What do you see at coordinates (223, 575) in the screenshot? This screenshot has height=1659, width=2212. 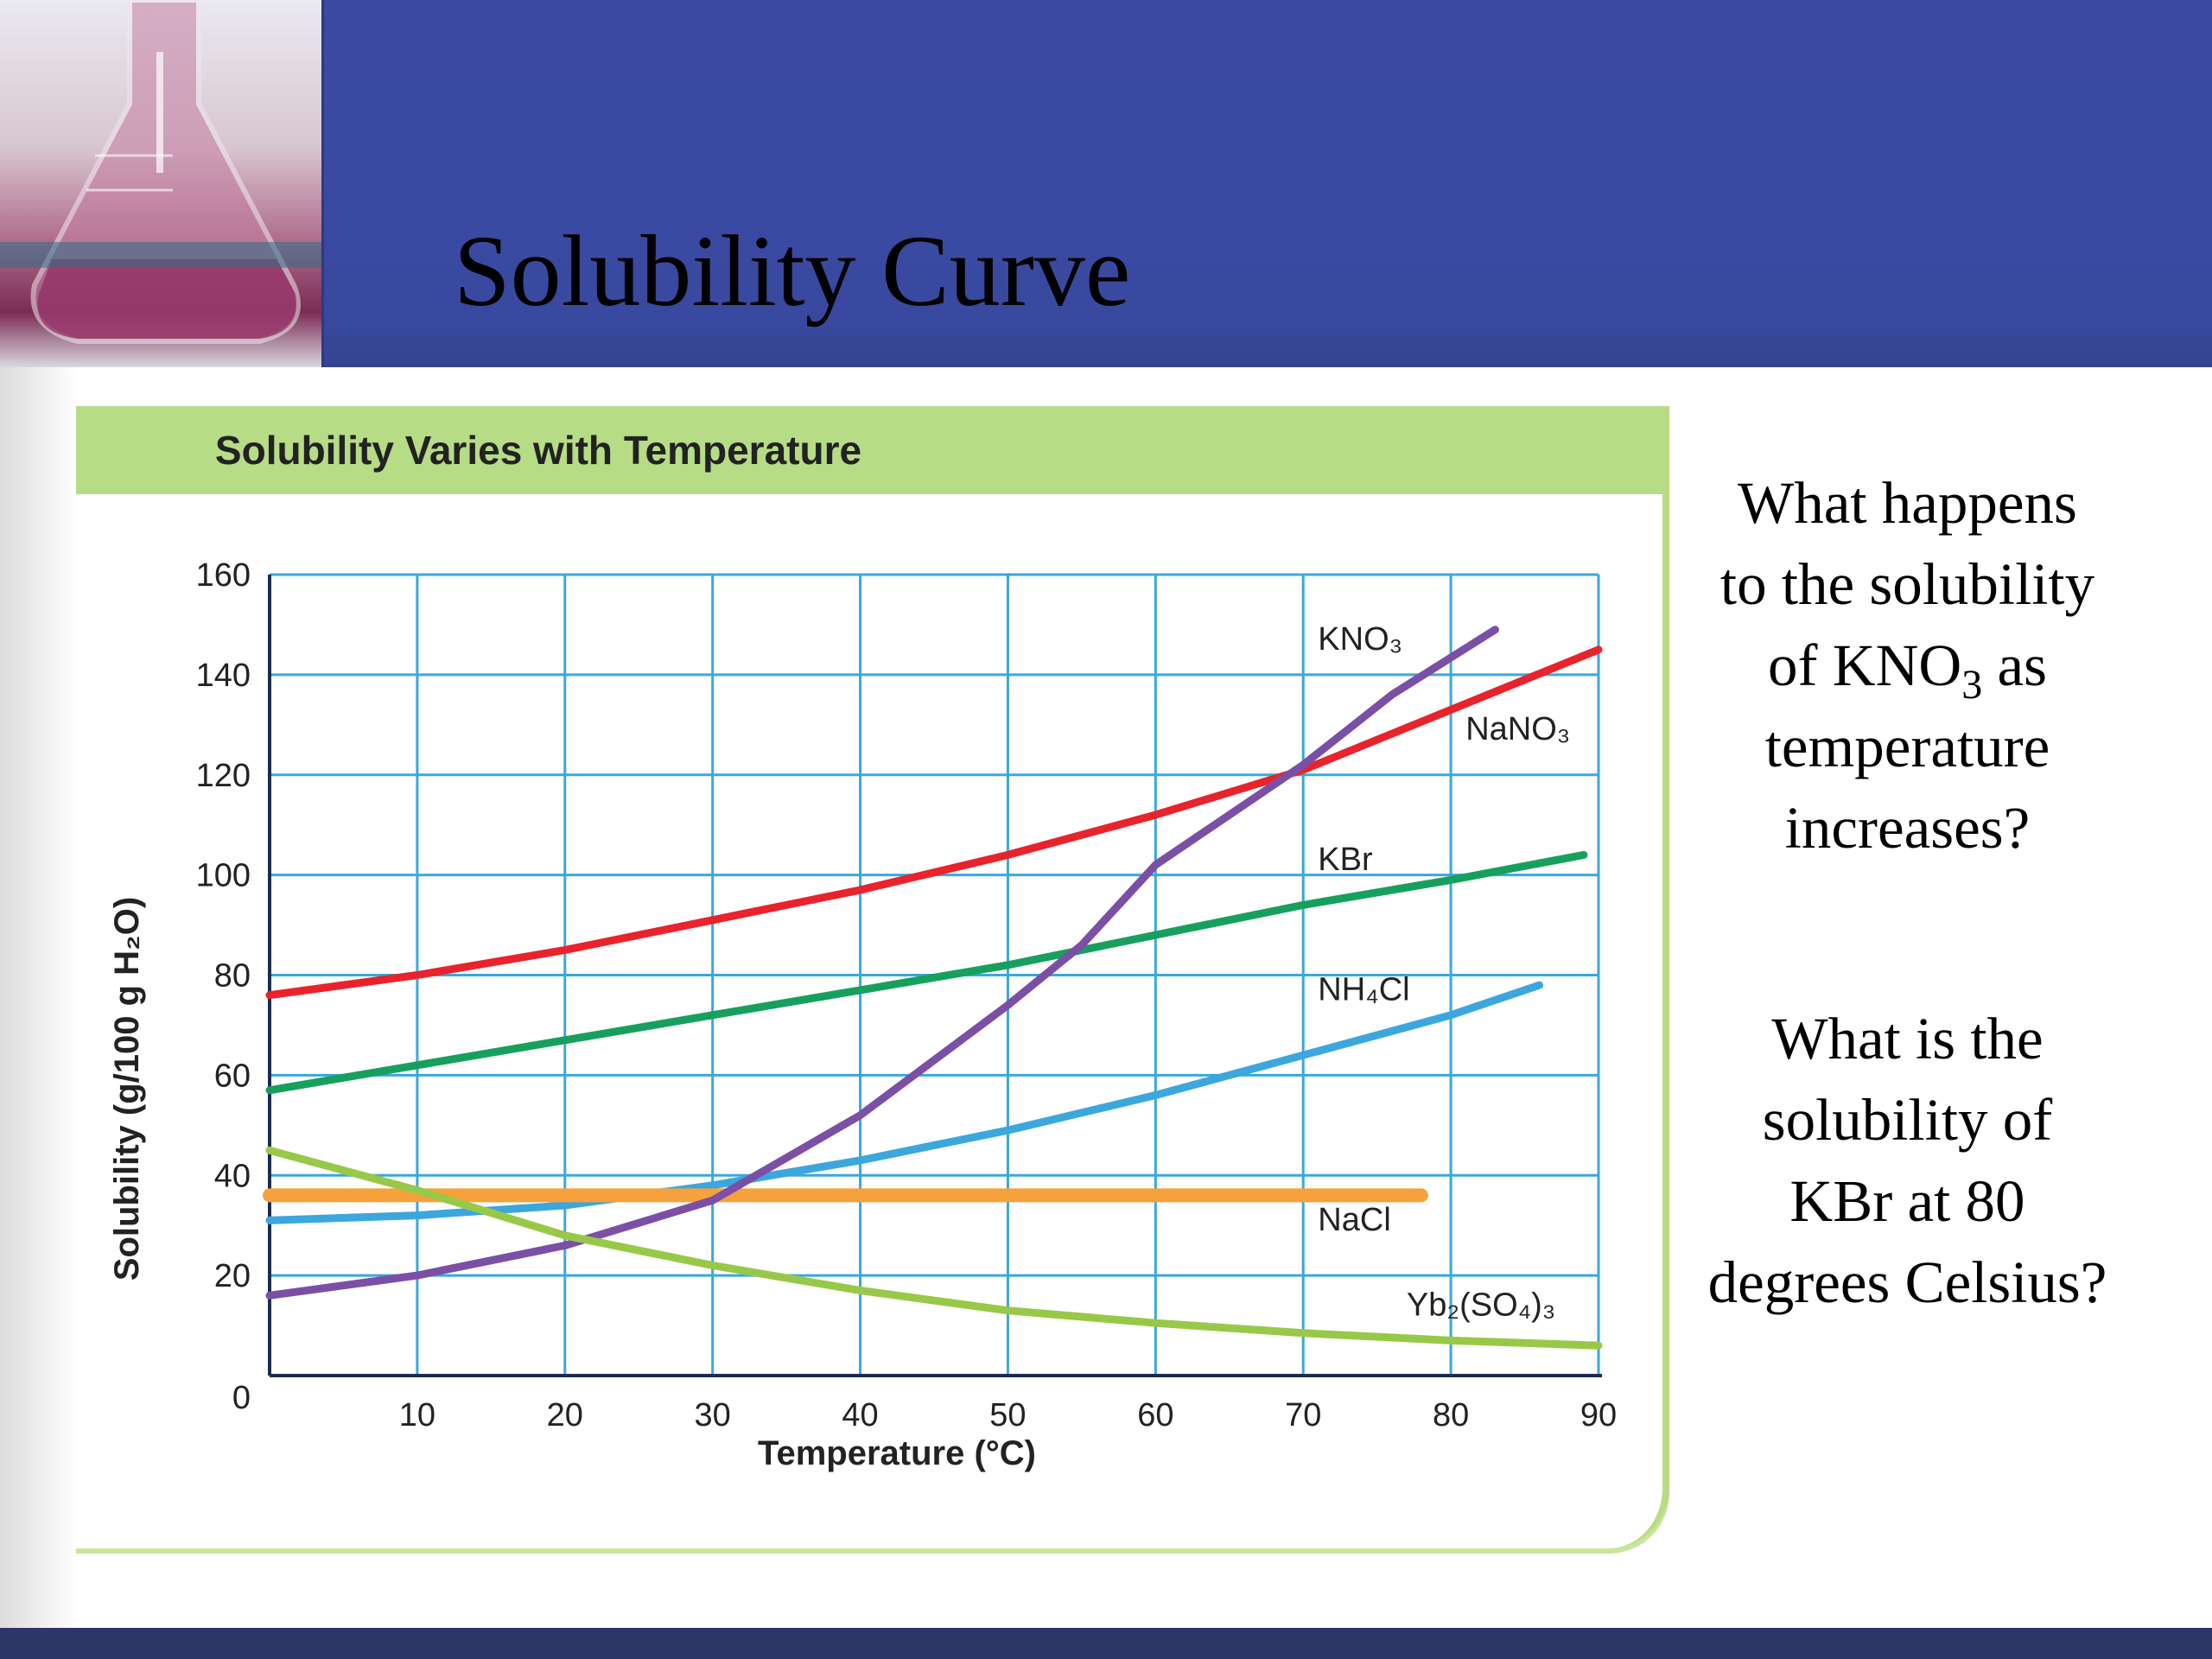 I see `y-tick-label-160: 160` at bounding box center [223, 575].